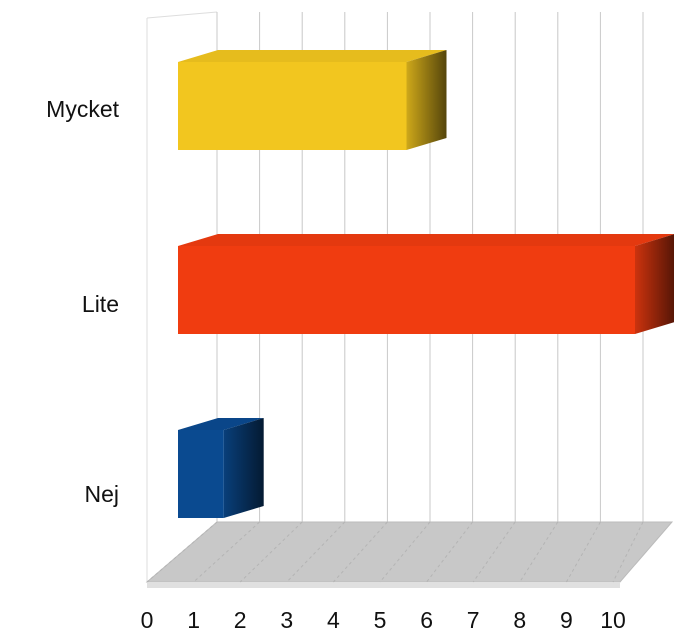  Describe the element at coordinates (286, 620) in the screenshot. I see `x-tick-label: 3` at that location.